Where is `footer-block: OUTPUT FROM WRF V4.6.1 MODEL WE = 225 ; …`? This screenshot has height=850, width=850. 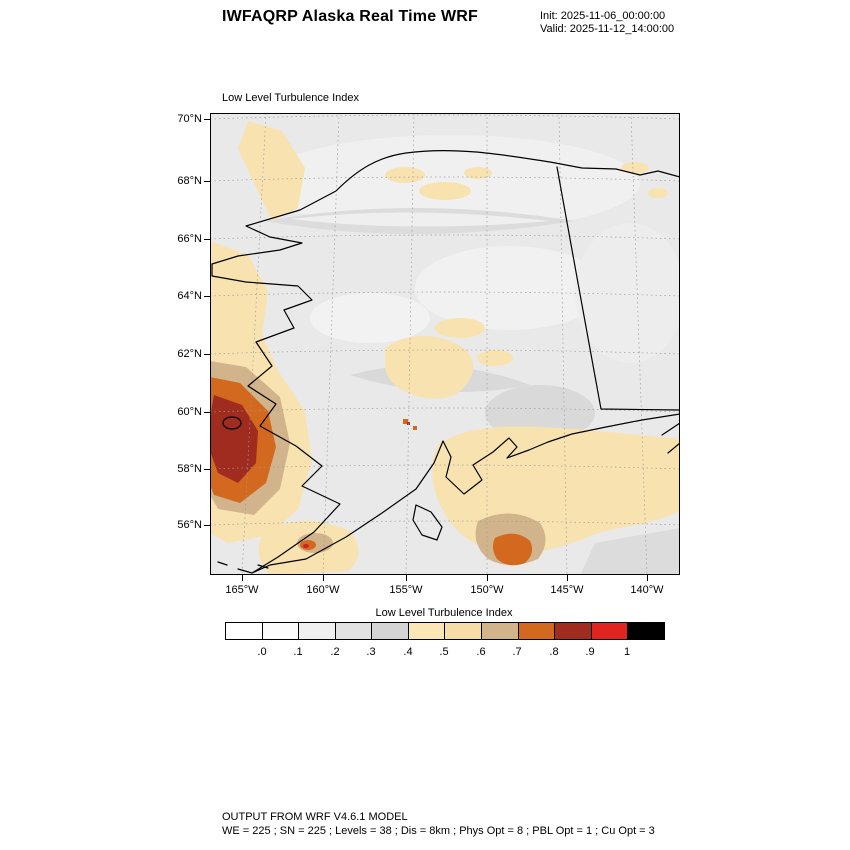 footer-block: OUTPUT FROM WRF V4.6.1 MODEL WE = 225 ; … is located at coordinates (438, 824).